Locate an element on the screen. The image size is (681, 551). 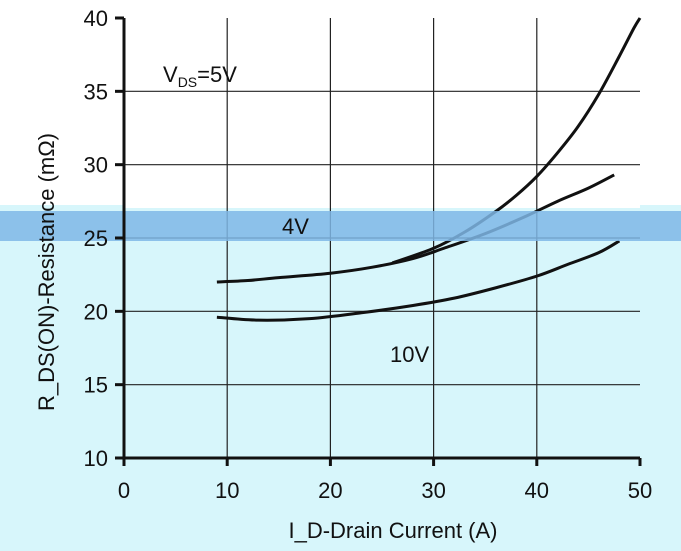
x-tick-label: 40 is located at coordinates (537, 490).